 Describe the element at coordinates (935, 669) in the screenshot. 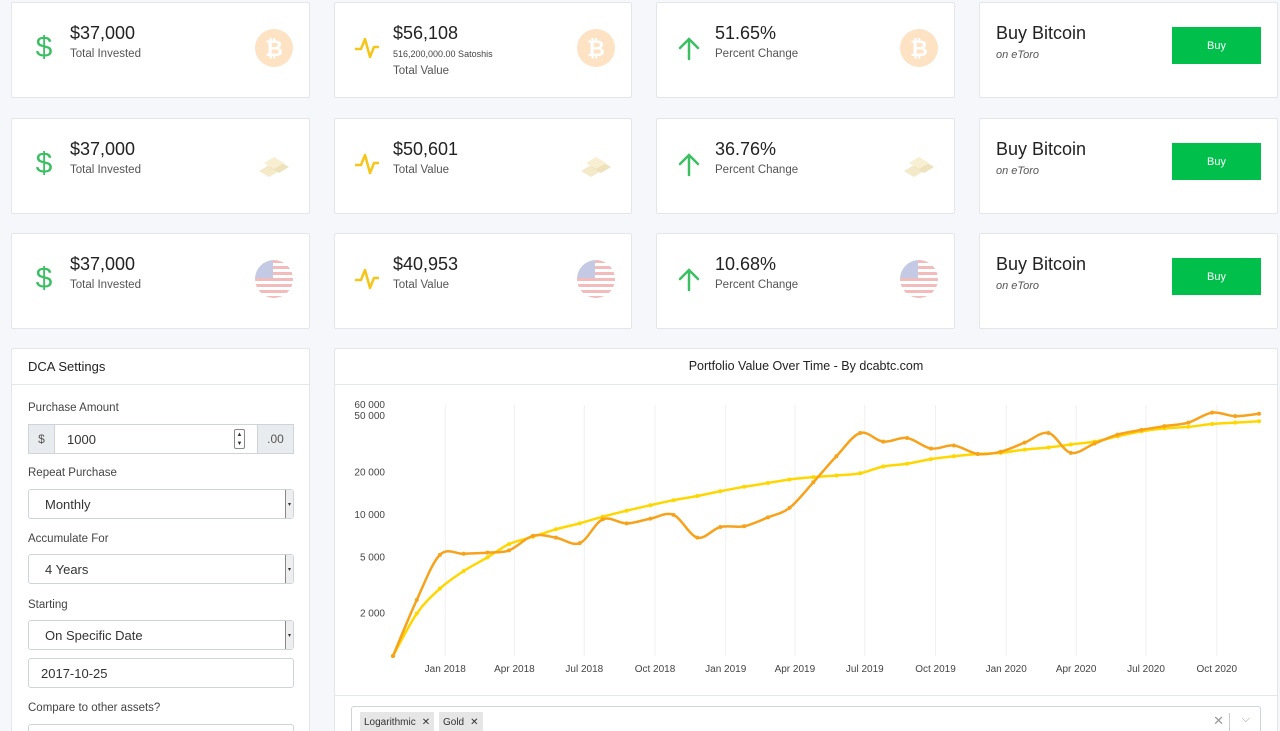

I see `x-tick-label: Oct 2019` at that location.